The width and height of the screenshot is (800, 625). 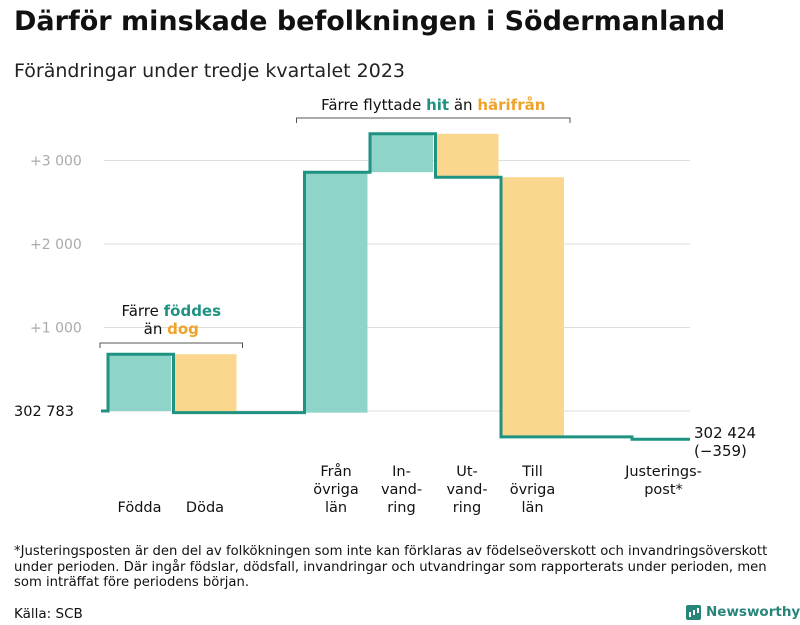 I want to click on category-label: Födda, so click(x=140, y=508).